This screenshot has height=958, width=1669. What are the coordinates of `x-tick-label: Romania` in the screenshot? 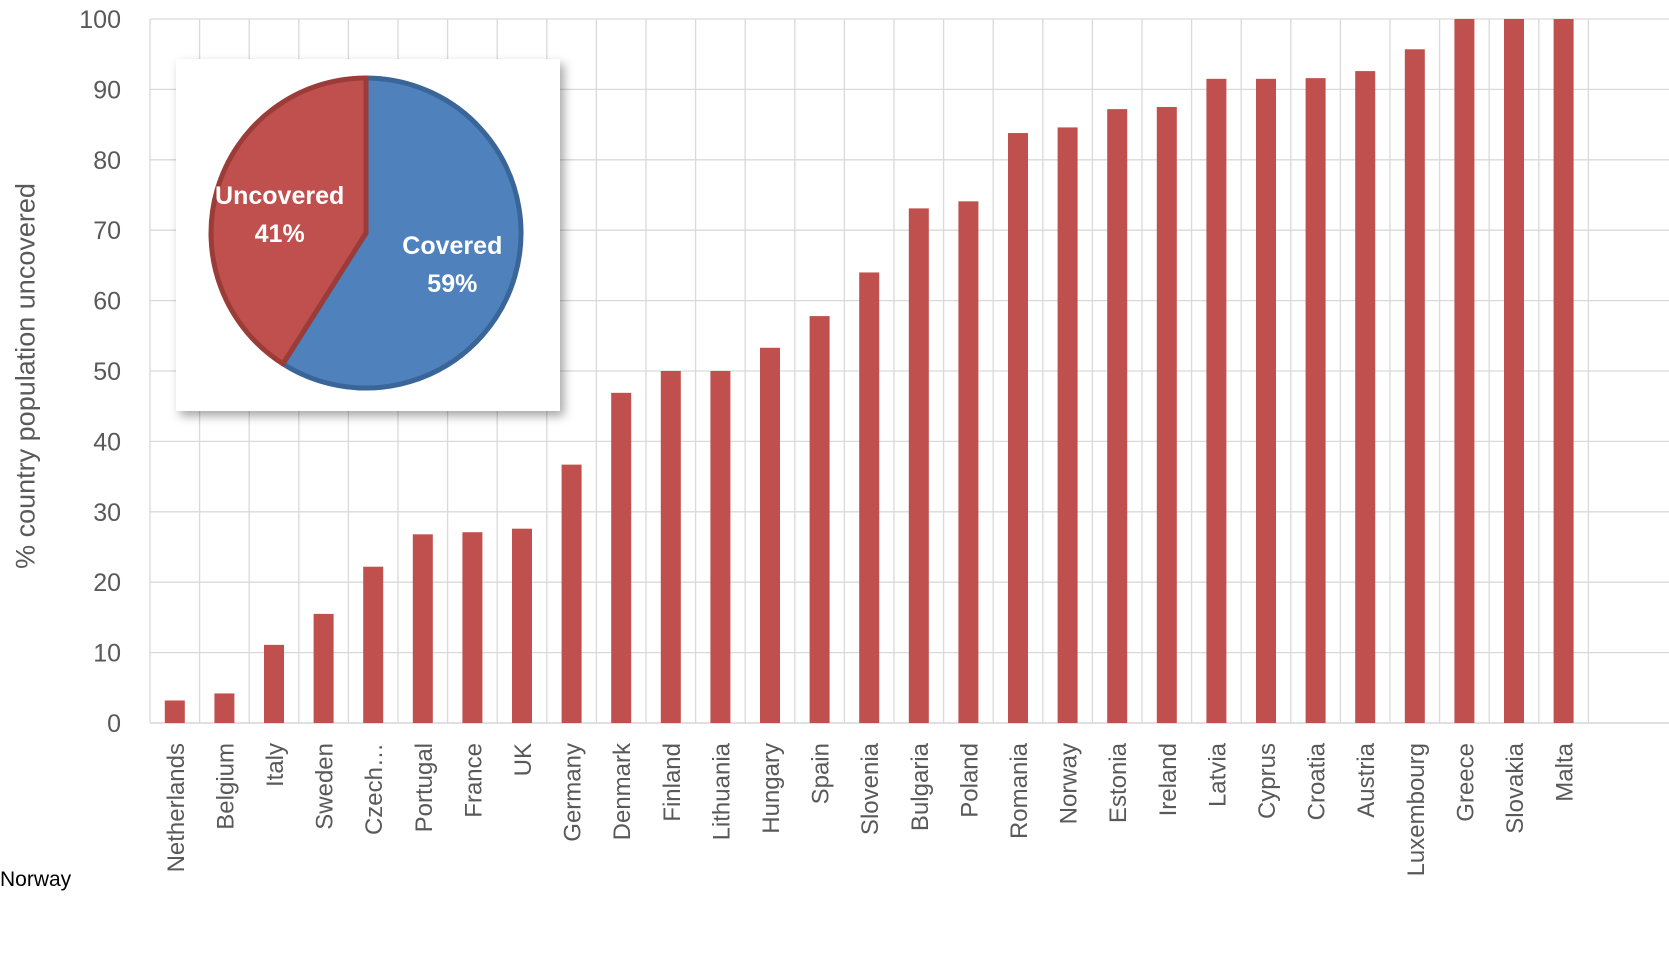 It's located at (1019, 790).